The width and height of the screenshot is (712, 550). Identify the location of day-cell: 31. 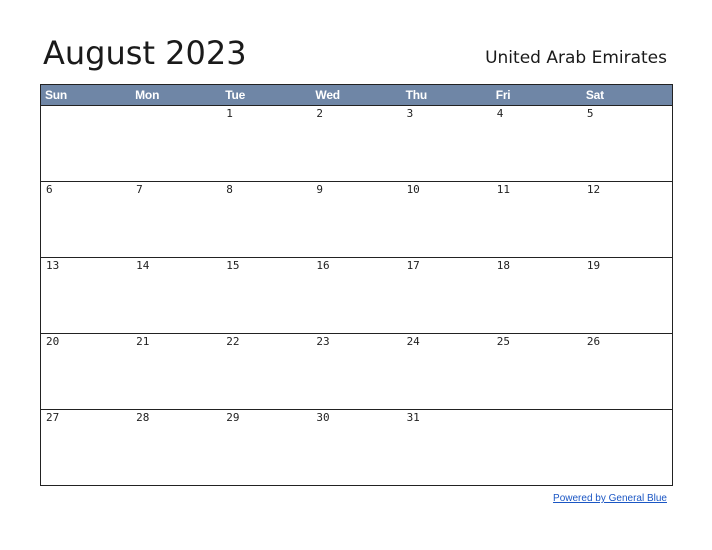
(413, 417).